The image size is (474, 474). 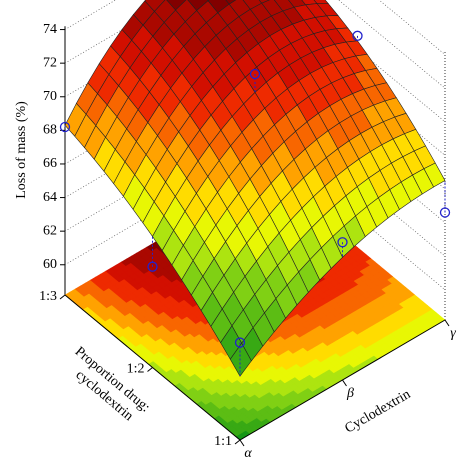 What do you see at coordinates (453, 333) in the screenshot?
I see `x-tick-label: γ` at bounding box center [453, 333].